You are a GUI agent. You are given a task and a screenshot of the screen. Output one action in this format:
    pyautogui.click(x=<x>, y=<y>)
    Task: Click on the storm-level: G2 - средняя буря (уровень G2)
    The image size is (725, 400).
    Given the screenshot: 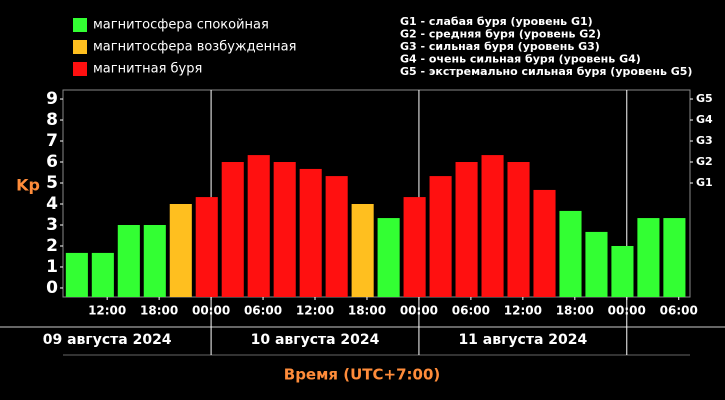 What is the action you would take?
    pyautogui.click(x=500, y=34)
    